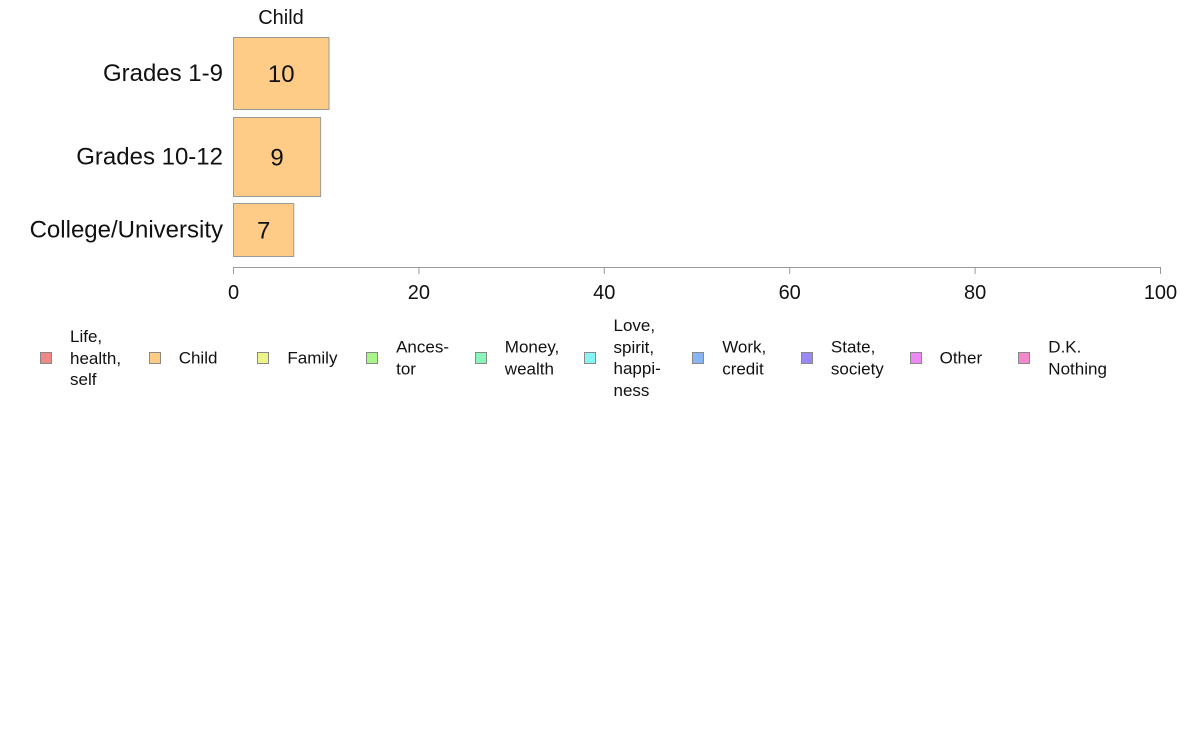 This screenshot has height=736, width=1188. What do you see at coordinates (233, 293) in the screenshot?
I see `x-tick-label: 0` at bounding box center [233, 293].